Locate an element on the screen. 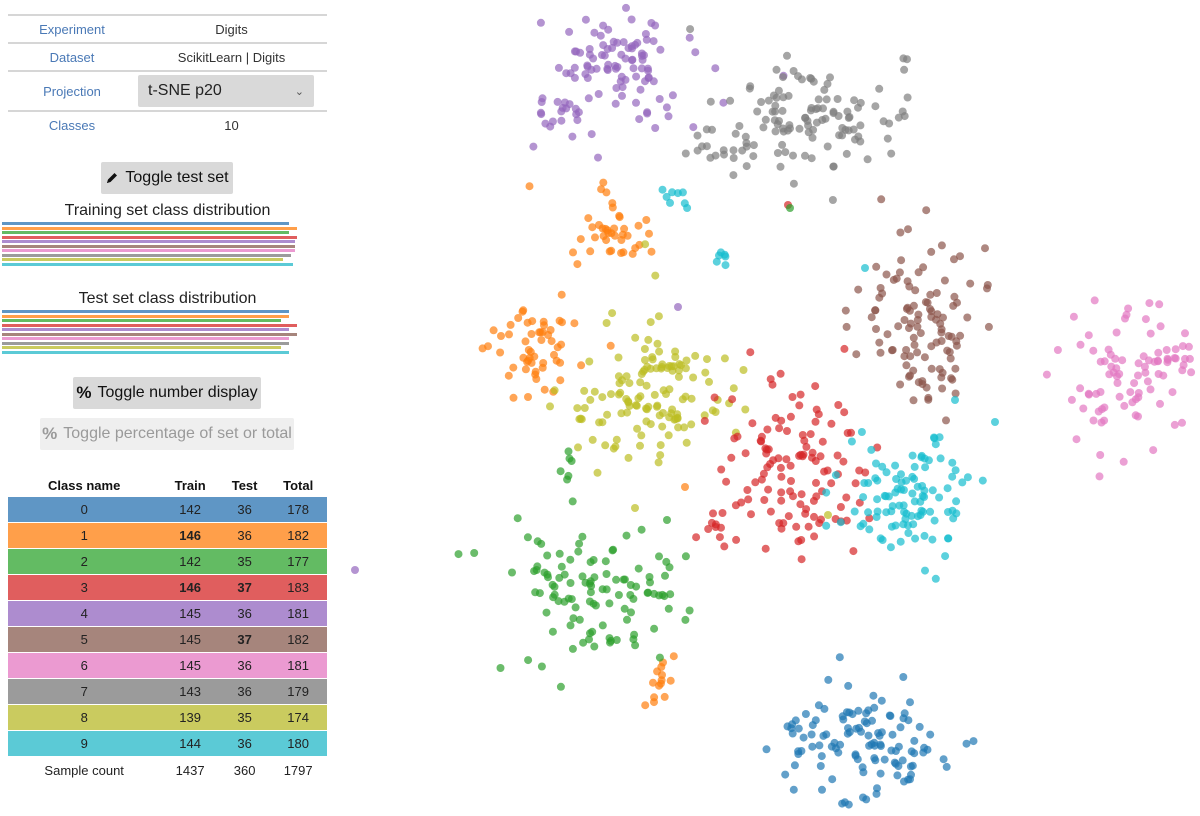  table-row: 3 146 37 183 is located at coordinates (167, 587).